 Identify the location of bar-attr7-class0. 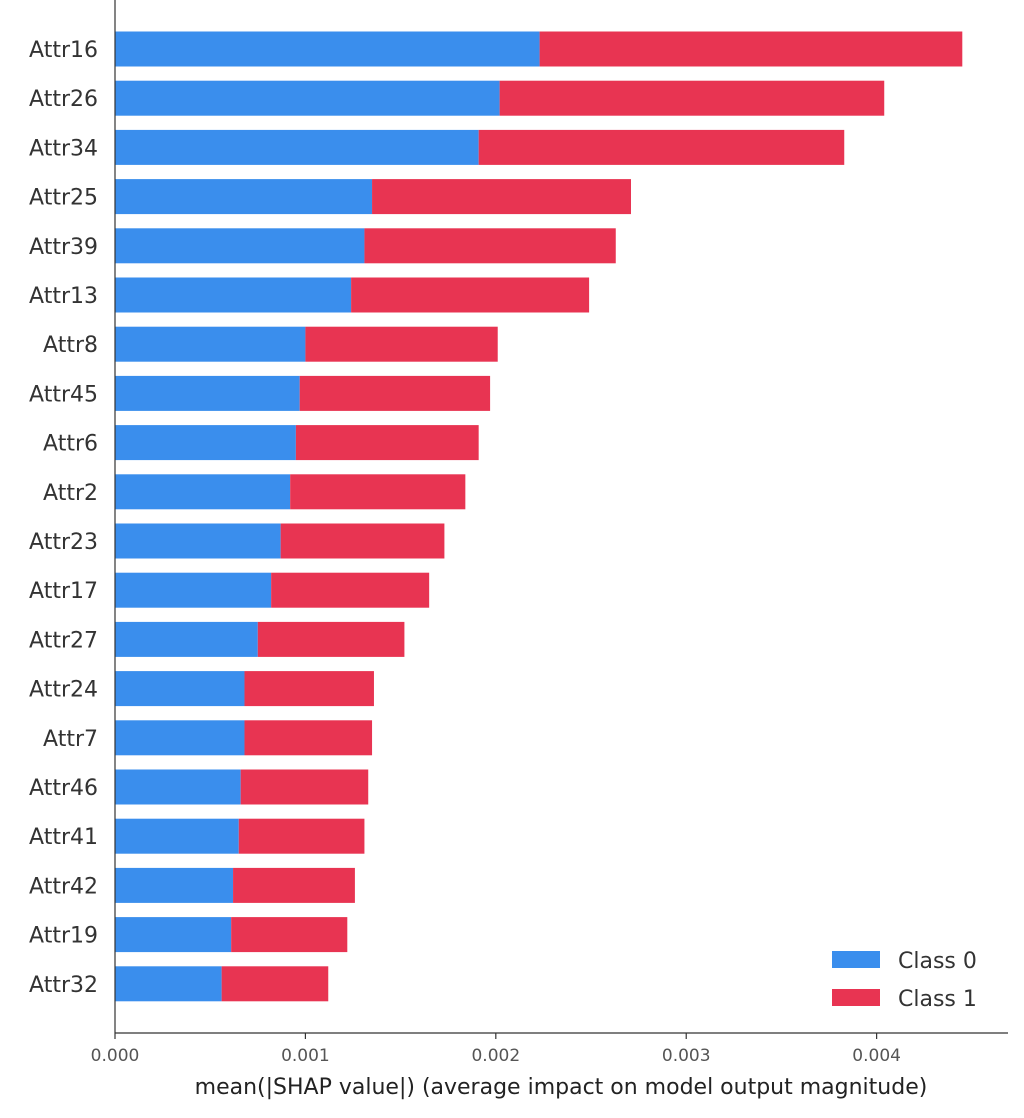
(180, 738).